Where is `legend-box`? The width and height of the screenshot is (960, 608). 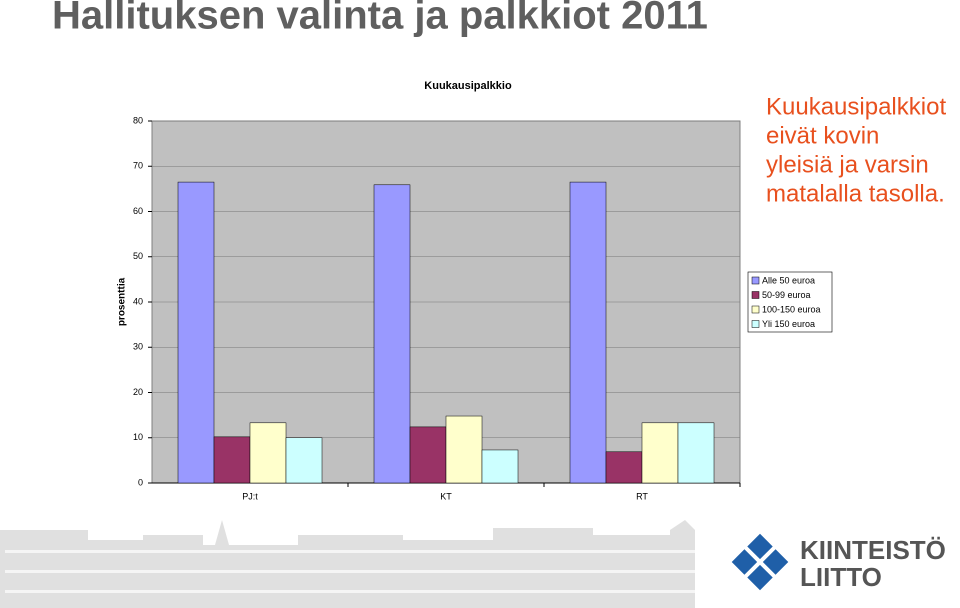
legend-box is located at coordinates (790, 302).